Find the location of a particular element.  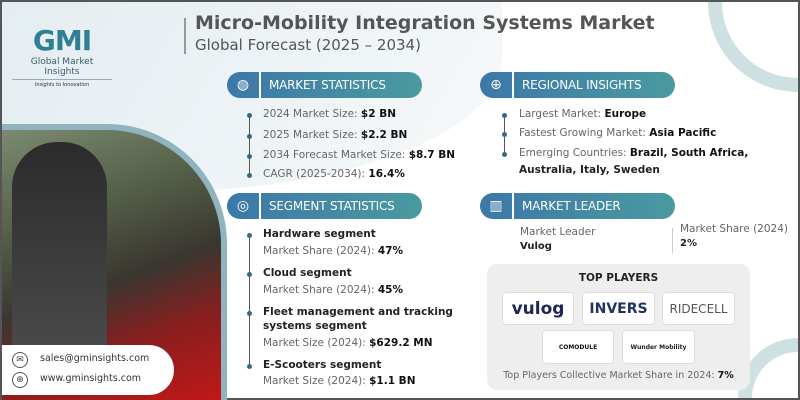

segment-name: E-Scooters segment is located at coordinates (322, 365).